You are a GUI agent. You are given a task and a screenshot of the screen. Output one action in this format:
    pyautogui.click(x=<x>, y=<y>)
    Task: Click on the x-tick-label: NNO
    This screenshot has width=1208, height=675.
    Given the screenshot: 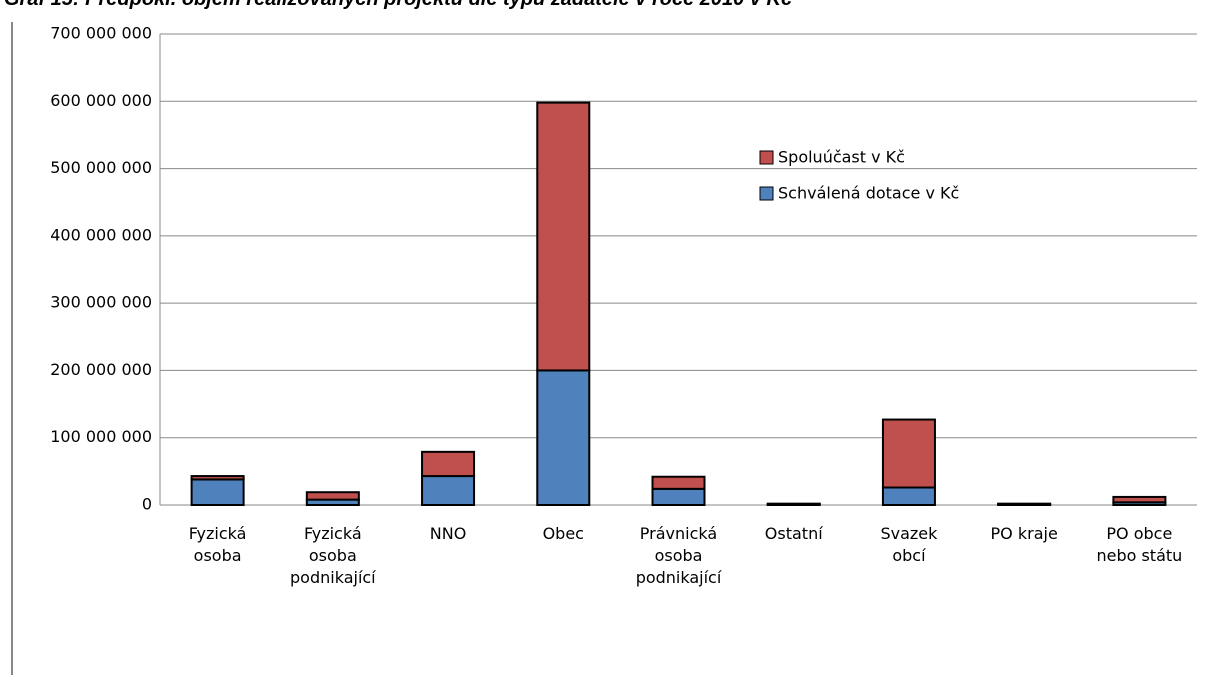 What is the action you would take?
    pyautogui.click(x=448, y=533)
    